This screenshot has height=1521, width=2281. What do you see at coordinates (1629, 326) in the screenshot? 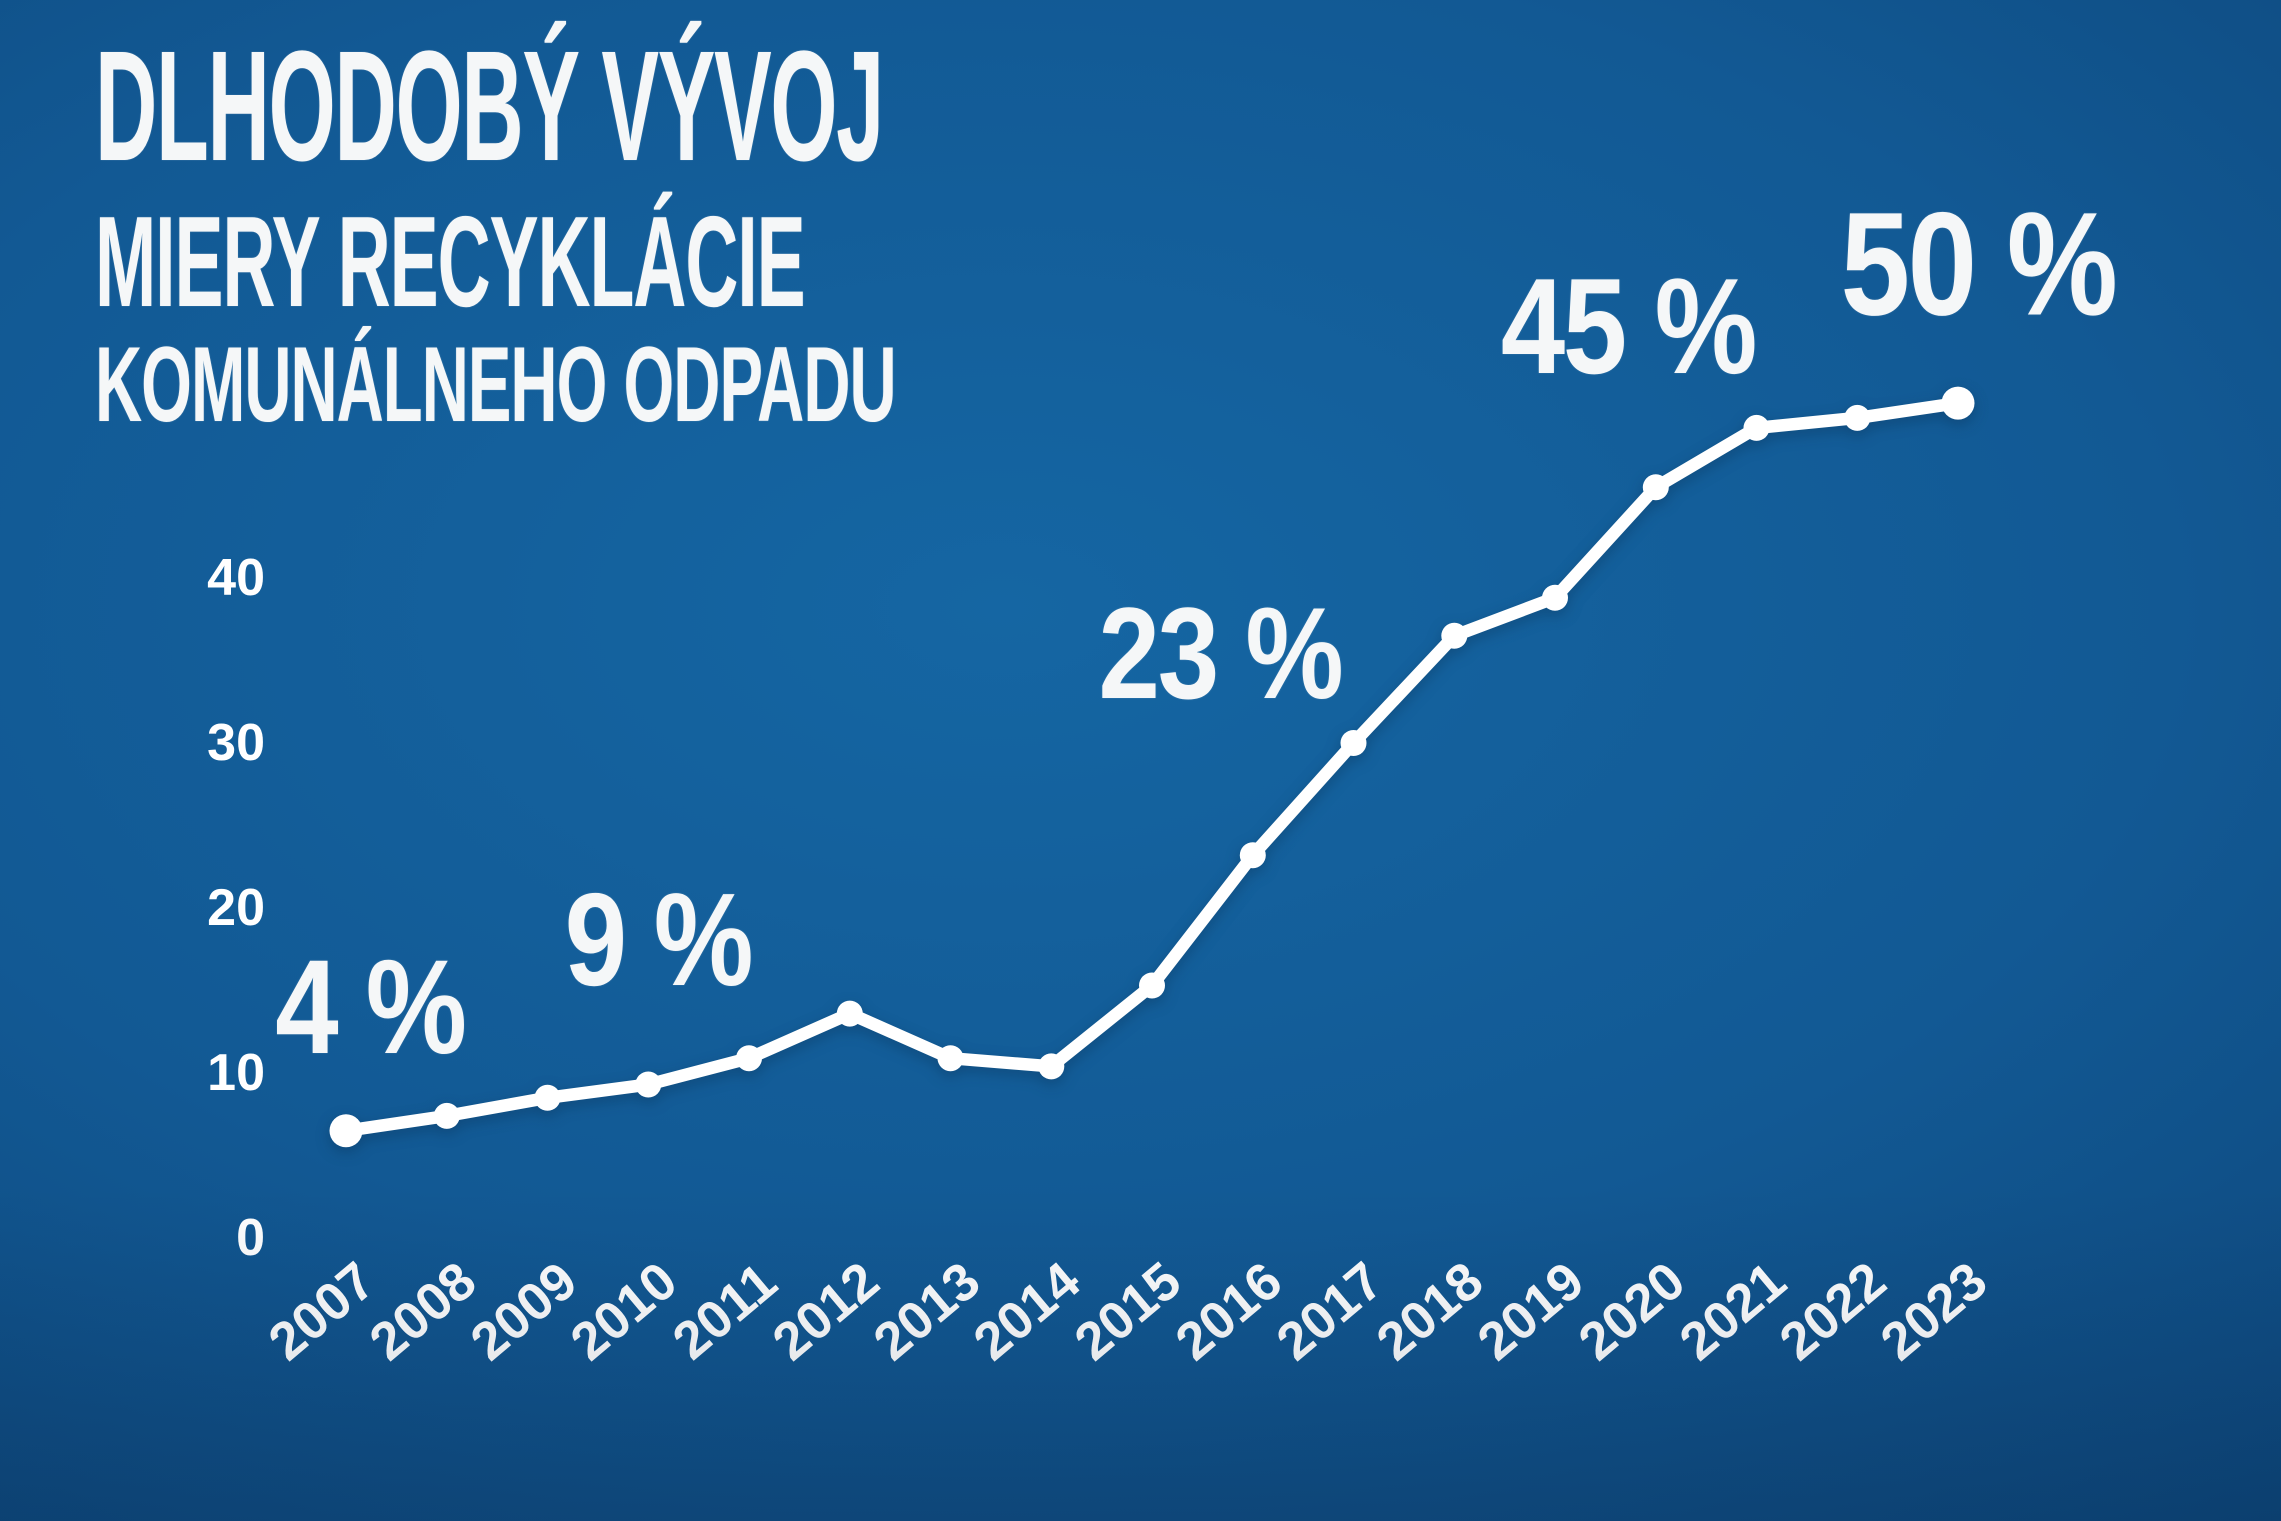
I see `annotation-value-2020: 45 %` at bounding box center [1629, 326].